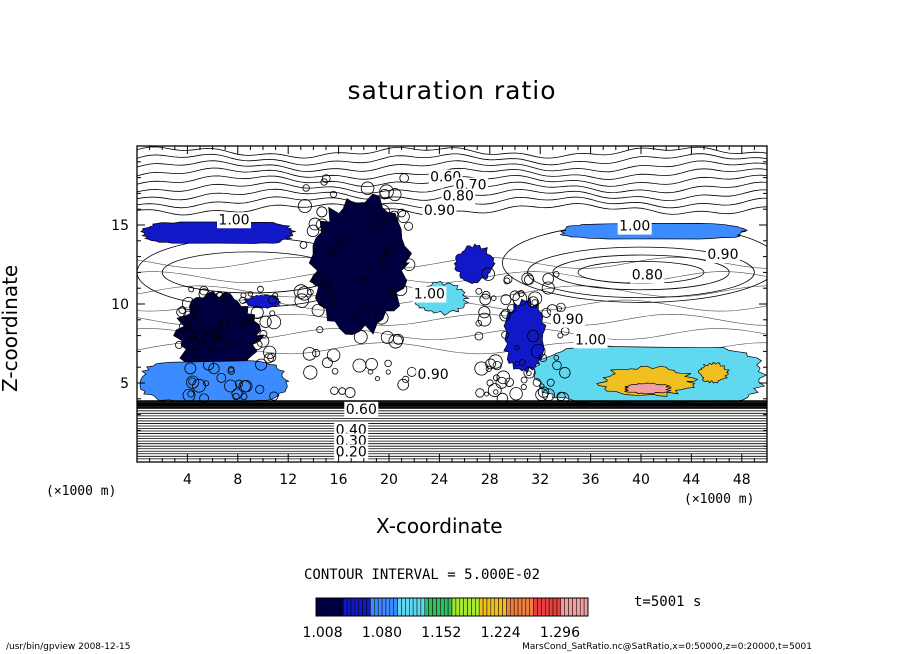  Describe the element at coordinates (187, 480) in the screenshot. I see `x-tick-label: 4` at that location.